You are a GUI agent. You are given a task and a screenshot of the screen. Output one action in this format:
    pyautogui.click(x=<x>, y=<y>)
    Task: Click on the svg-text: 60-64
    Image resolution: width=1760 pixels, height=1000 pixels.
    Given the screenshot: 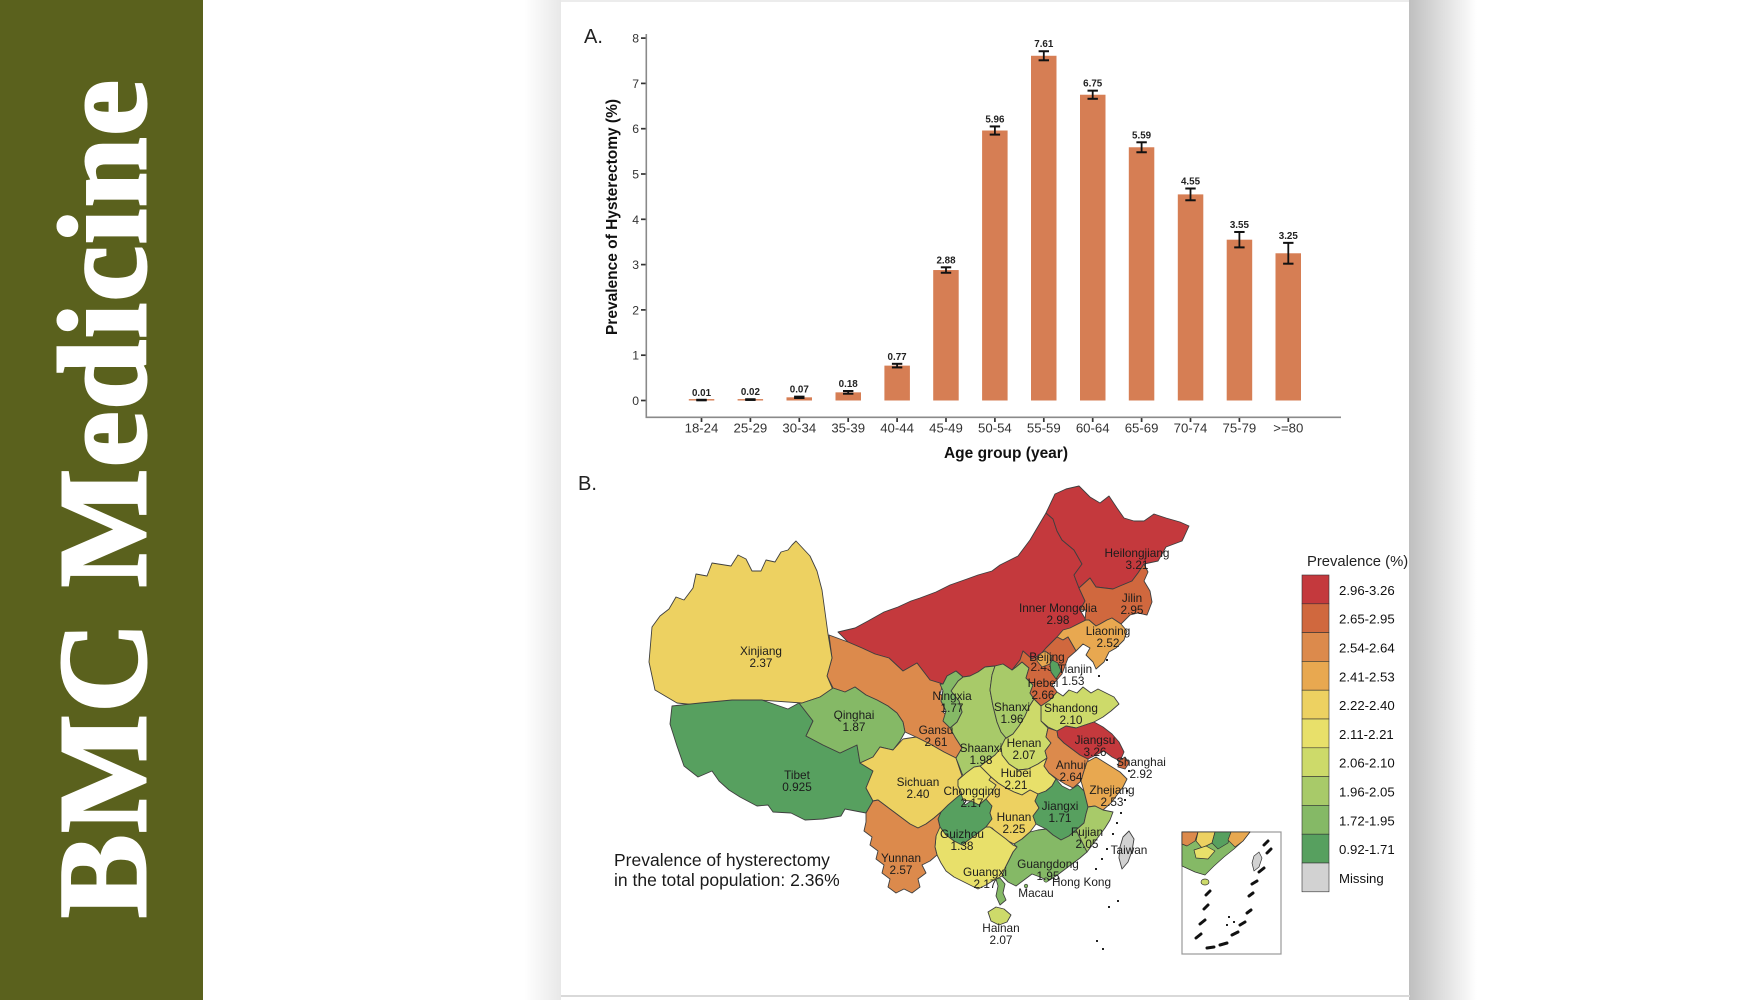 What is the action you would take?
    pyautogui.click(x=1093, y=428)
    